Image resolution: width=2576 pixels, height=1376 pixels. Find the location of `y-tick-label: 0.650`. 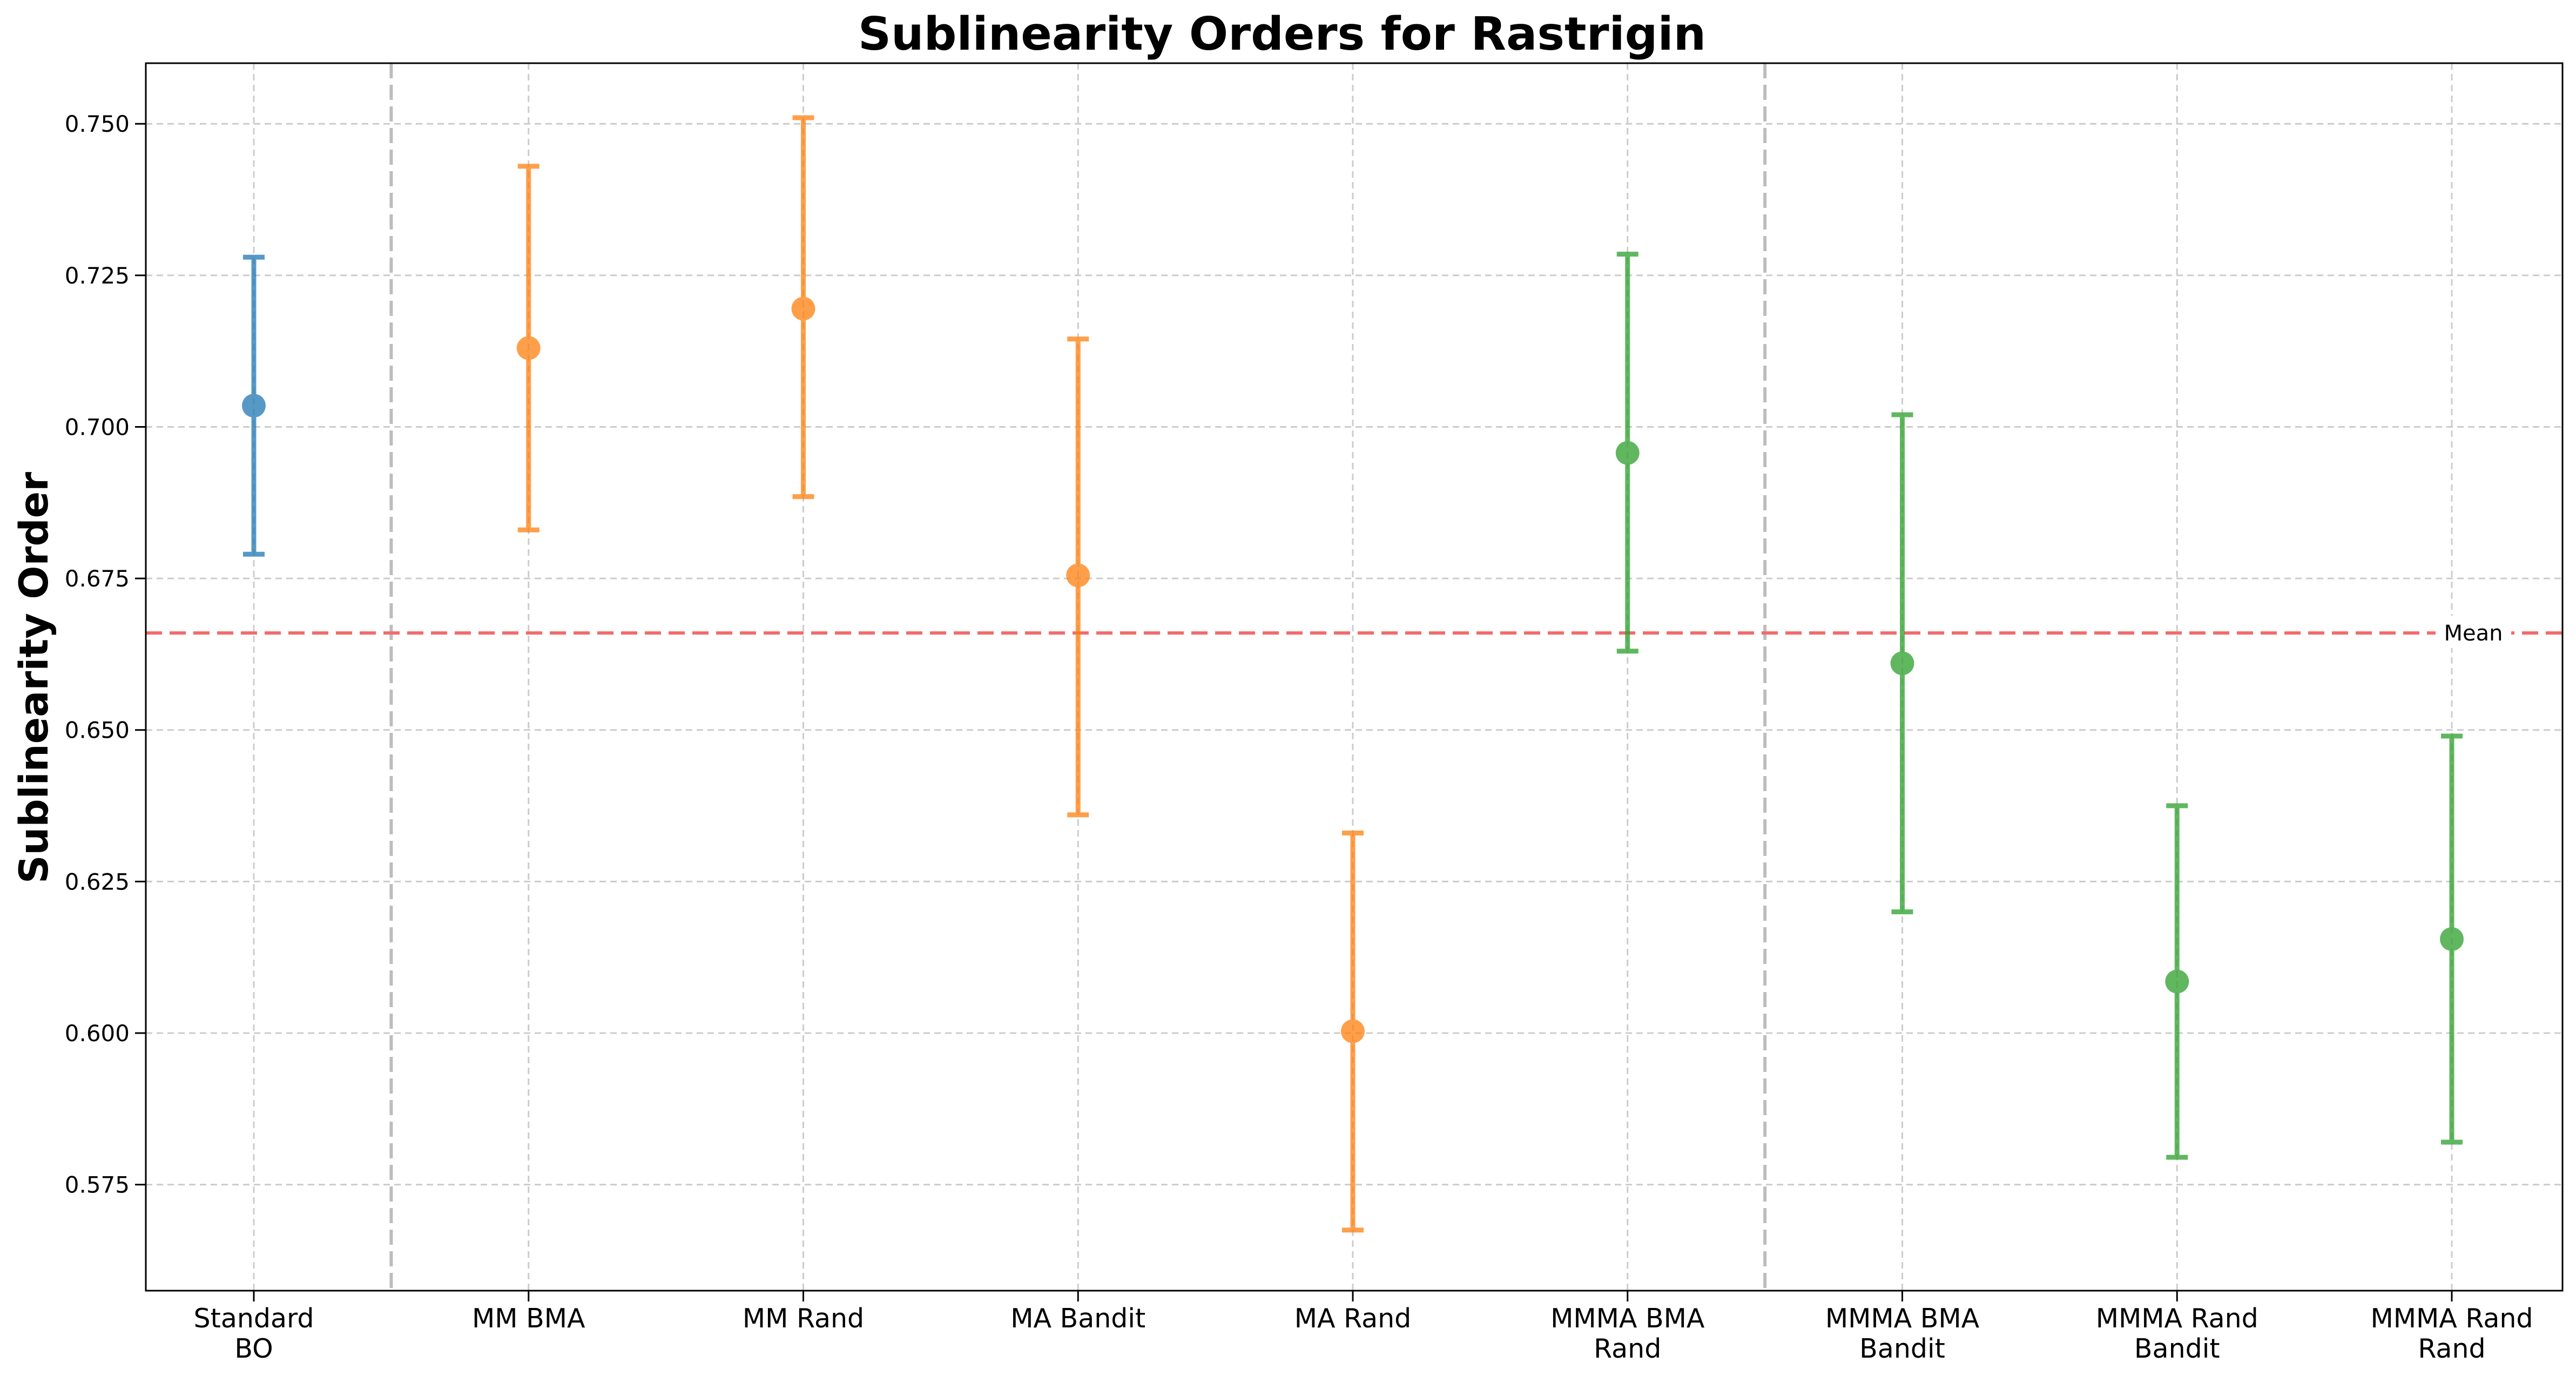

y-tick-label: 0.650 is located at coordinates (97, 730).